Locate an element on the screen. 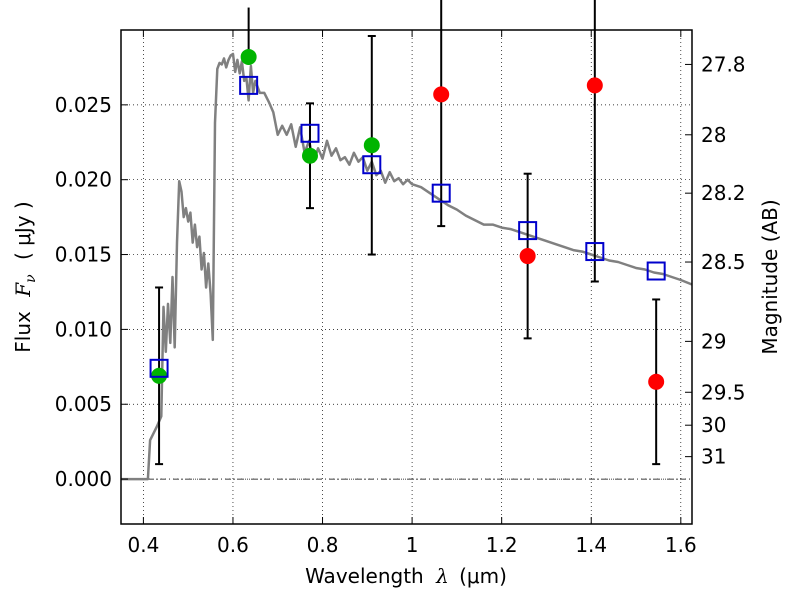 This screenshot has height=600, width=800. magnitude-axis-ticks: 27.8 28 28.2 28.5 29 29.5 30 31 is located at coordinates (715, 260).